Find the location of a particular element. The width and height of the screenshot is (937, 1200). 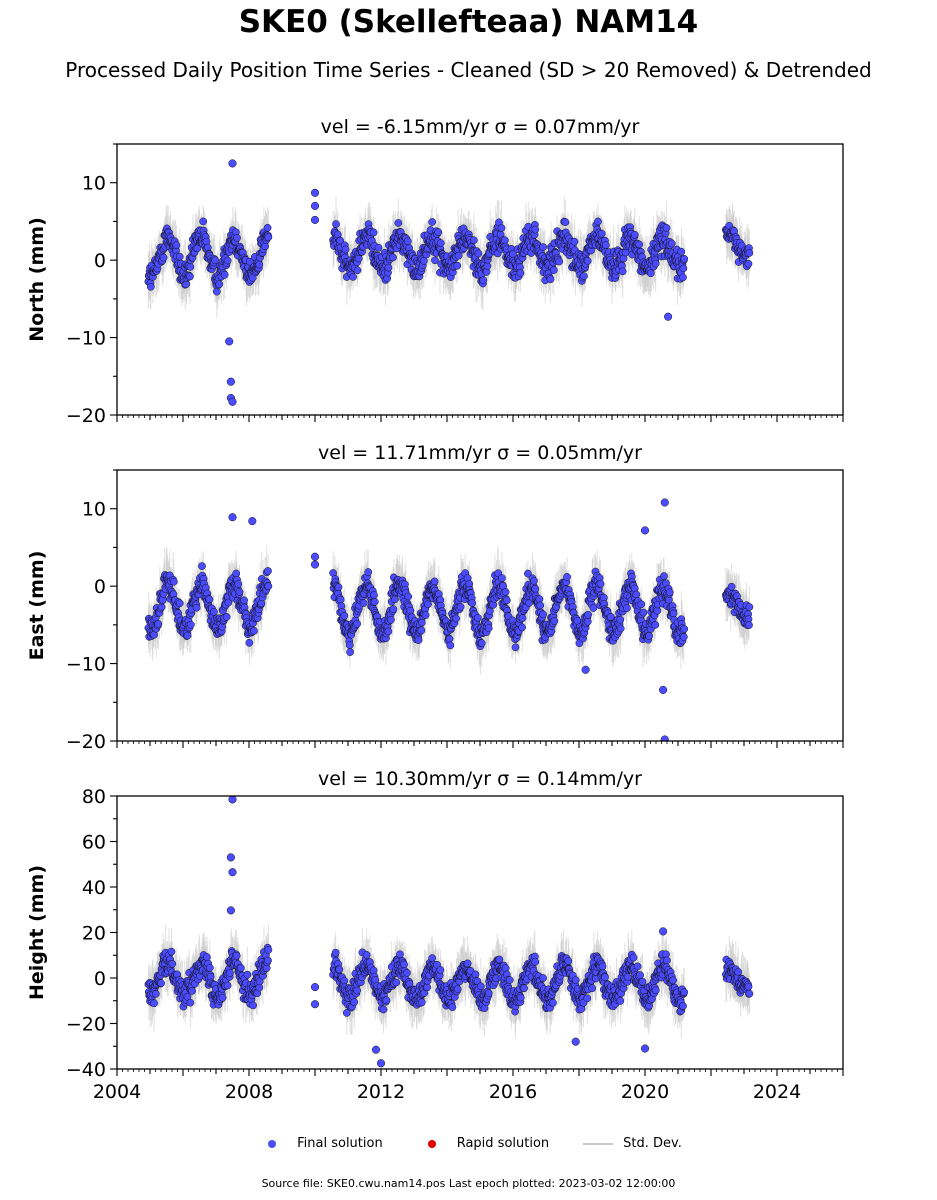

y-tick-label: −10 is located at coordinates (86, 339).